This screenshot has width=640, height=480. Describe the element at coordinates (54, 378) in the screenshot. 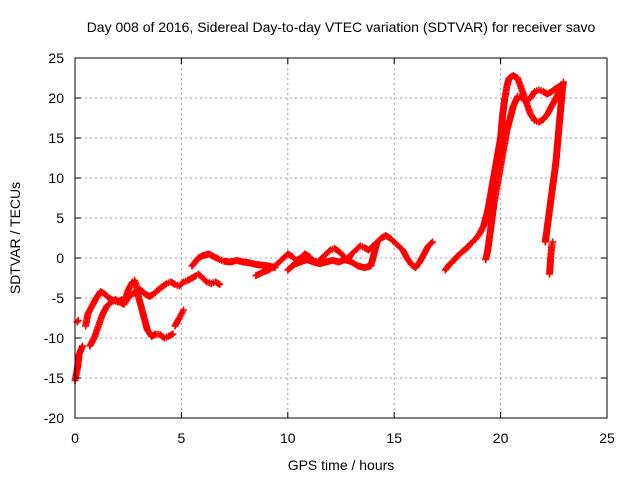

I see `y-tick-label: -15` at that location.